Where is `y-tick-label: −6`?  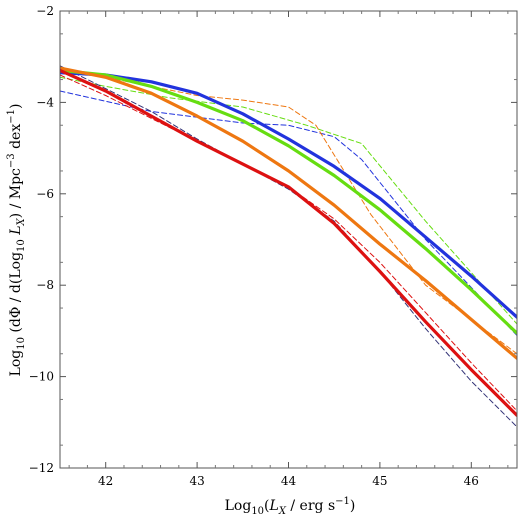 y-tick-label: −6 is located at coordinates (45, 194).